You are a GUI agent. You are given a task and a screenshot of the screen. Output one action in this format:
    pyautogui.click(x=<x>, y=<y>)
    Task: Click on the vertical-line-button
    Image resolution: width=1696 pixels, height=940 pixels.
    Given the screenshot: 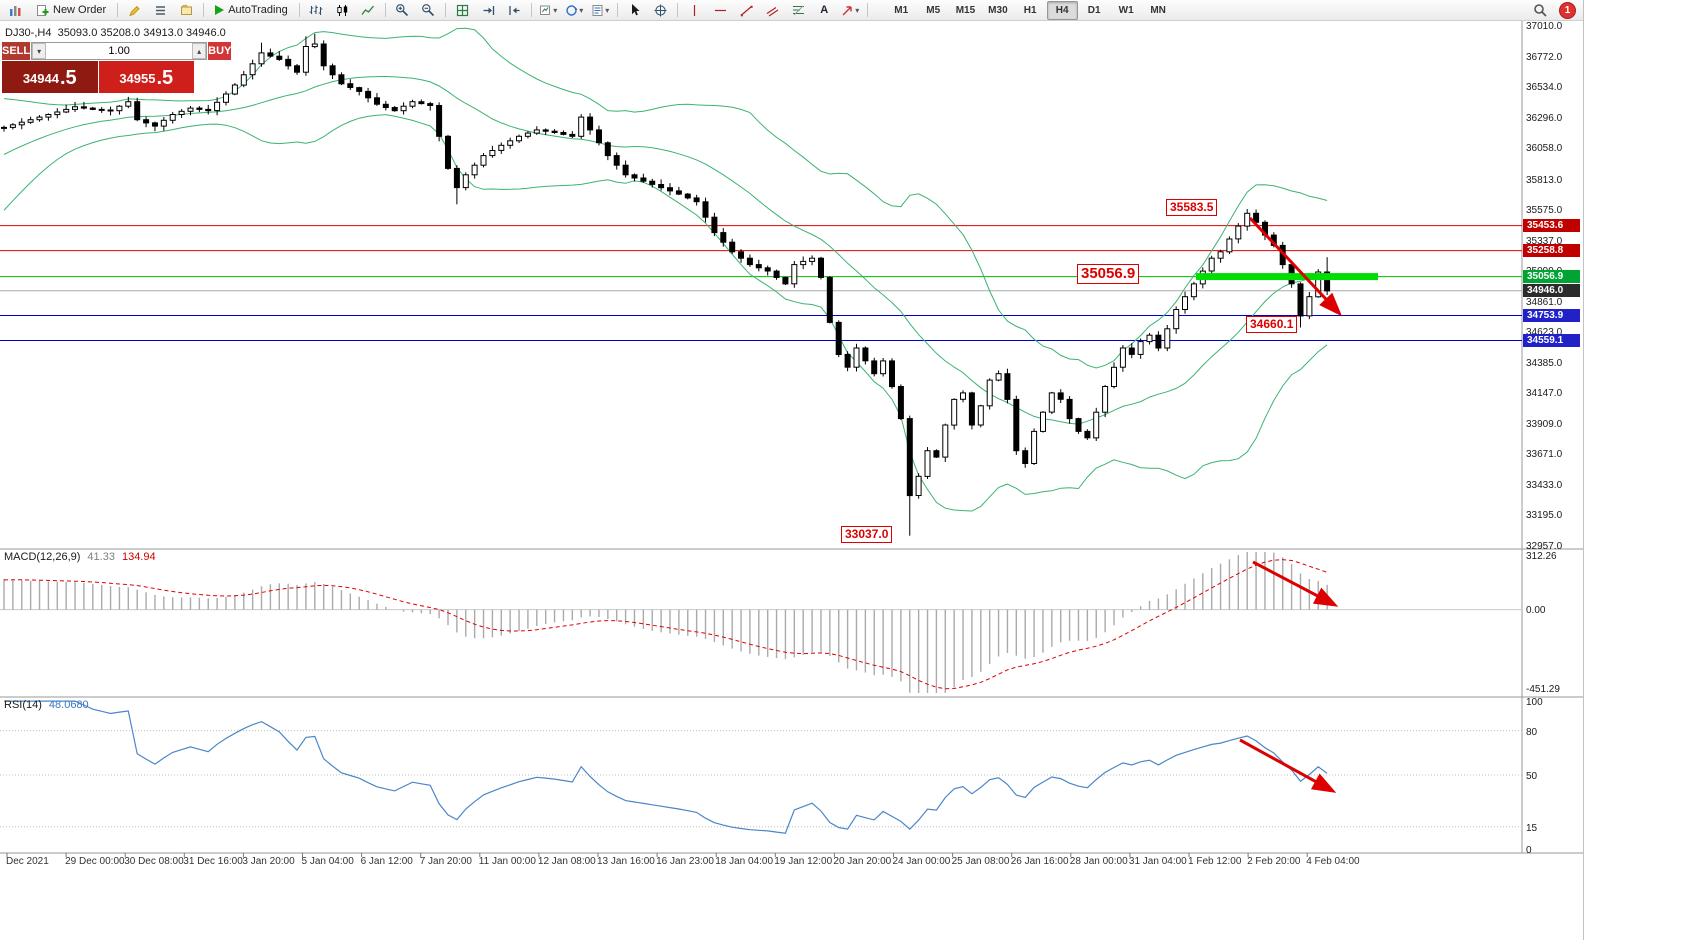 What is the action you would take?
    pyautogui.click(x=694, y=10)
    